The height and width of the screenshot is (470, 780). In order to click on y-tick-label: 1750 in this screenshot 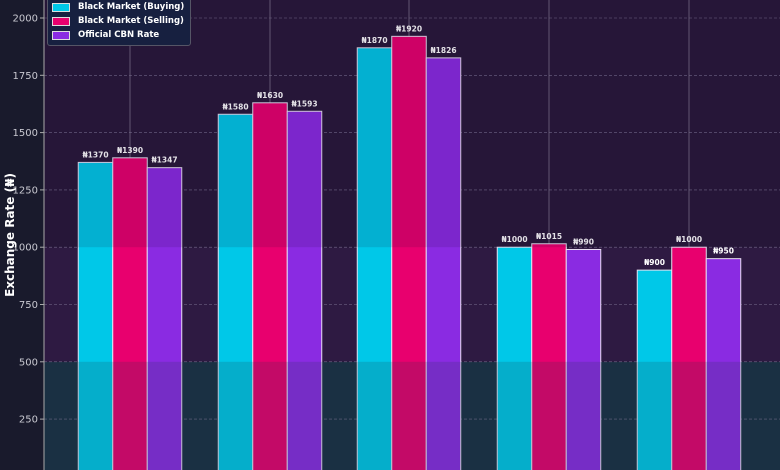, I will do `click(25, 76)`.